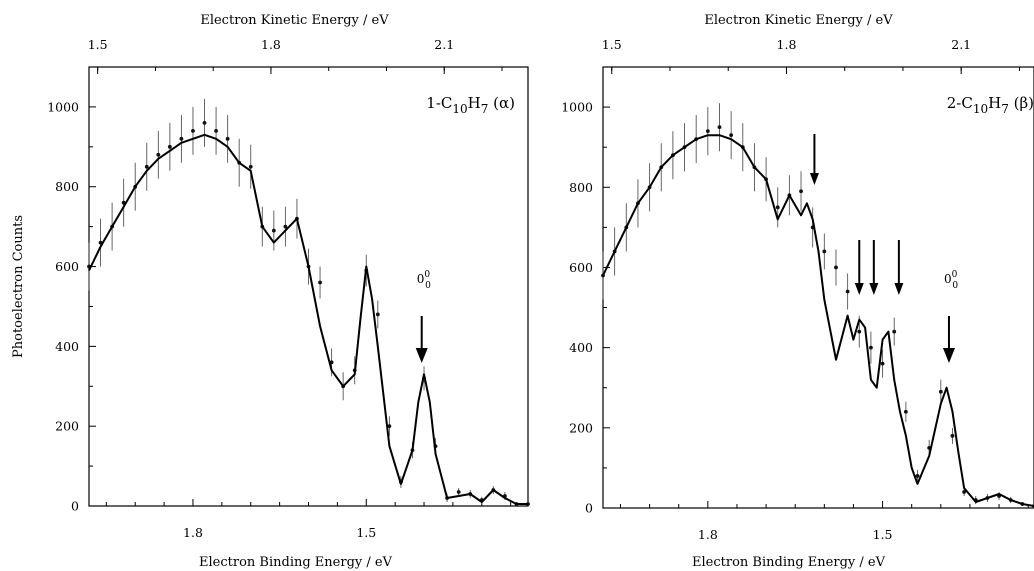 Image resolution: width=1034 pixels, height=571 pixels. I want to click on panel-label: 1-C10H7 (α), so click(470, 105).